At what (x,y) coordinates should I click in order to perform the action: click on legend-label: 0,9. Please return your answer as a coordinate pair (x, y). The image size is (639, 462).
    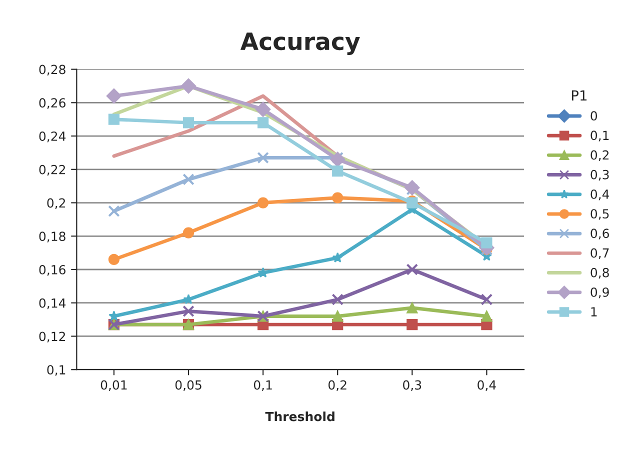
    Looking at the image, I should click on (599, 292).